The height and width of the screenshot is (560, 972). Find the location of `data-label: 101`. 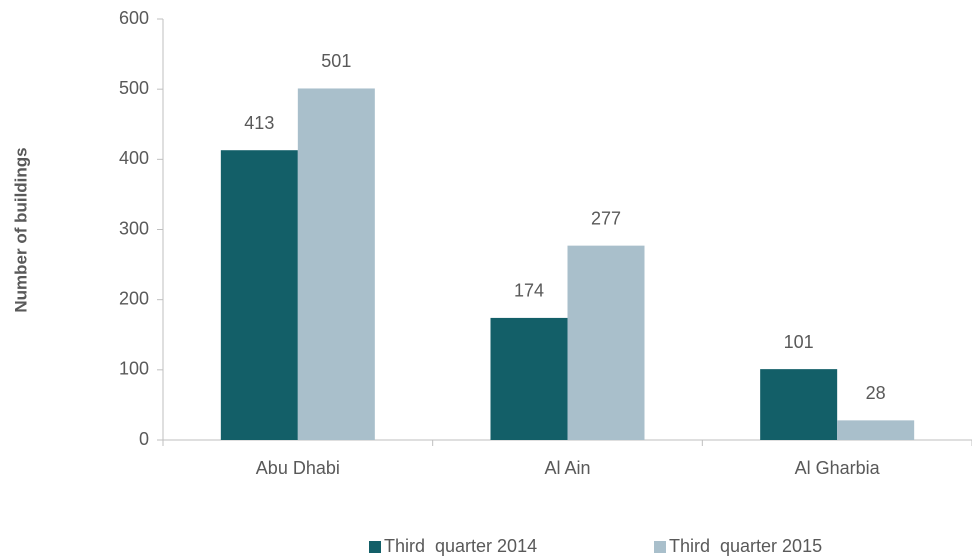

data-label: 101 is located at coordinates (799, 342).